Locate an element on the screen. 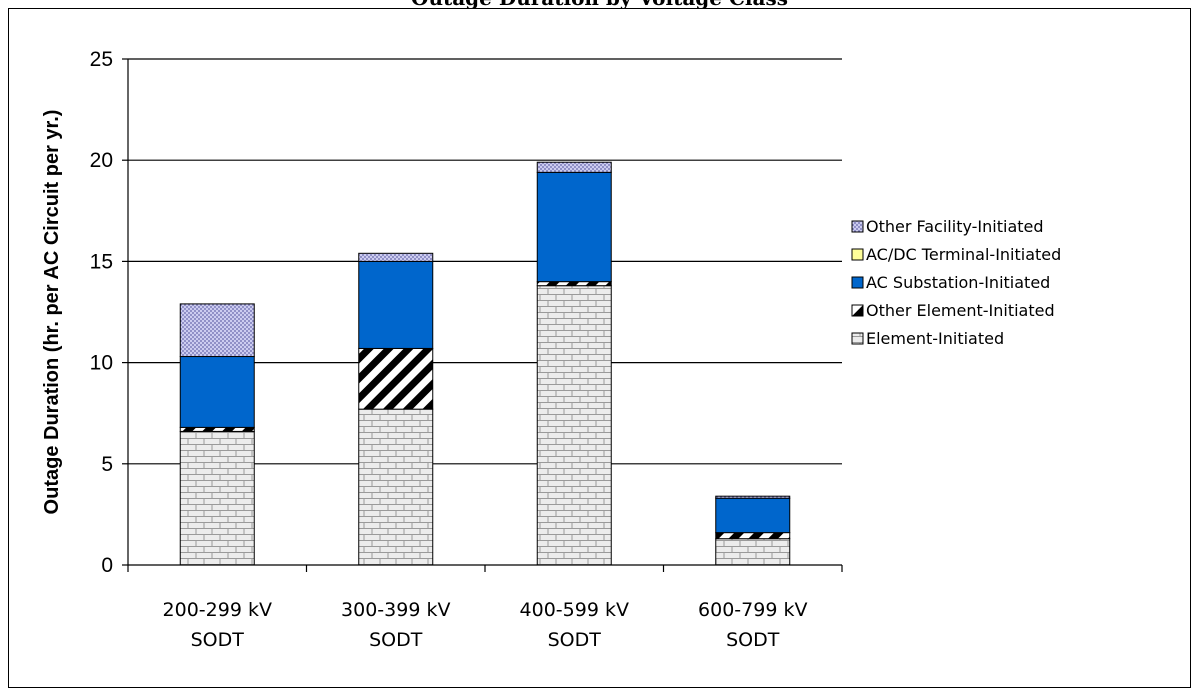 The height and width of the screenshot is (696, 1199). y-tick-label: 5 is located at coordinates (107, 464).